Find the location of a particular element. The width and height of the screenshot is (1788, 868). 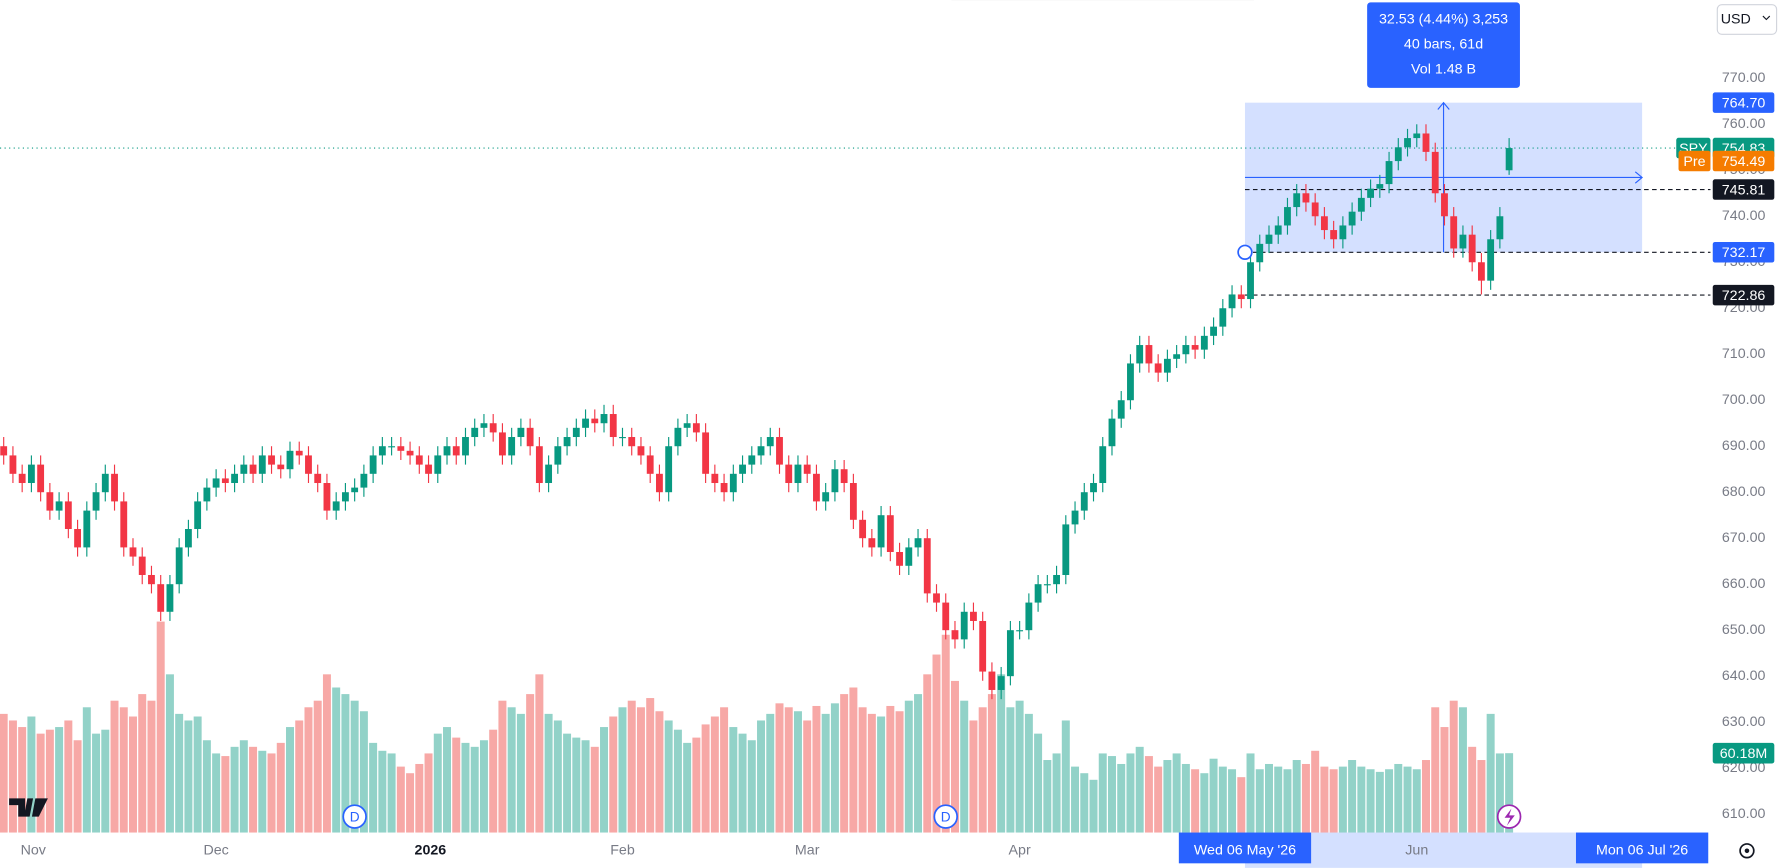

measure-axis-band is located at coordinates (1443, 850).